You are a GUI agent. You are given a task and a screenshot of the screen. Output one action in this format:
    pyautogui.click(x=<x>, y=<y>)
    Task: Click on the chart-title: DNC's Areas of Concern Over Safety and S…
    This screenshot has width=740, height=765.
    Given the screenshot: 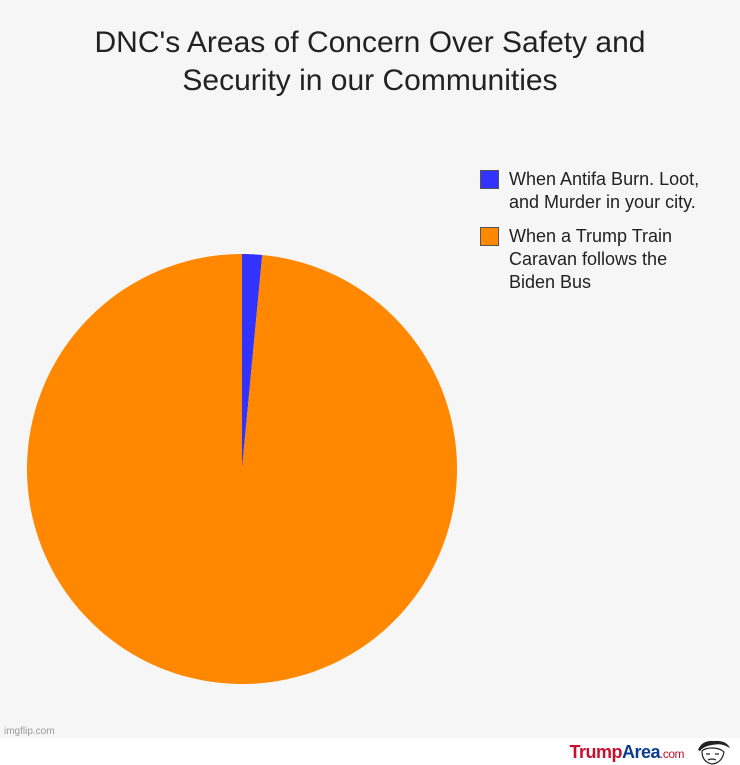 What is the action you would take?
    pyautogui.click(x=370, y=61)
    